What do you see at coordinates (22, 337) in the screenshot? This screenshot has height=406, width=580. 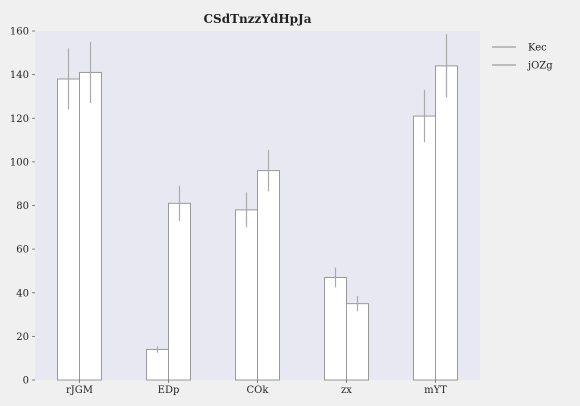 I see `y-tick-label: 20` at bounding box center [22, 337].